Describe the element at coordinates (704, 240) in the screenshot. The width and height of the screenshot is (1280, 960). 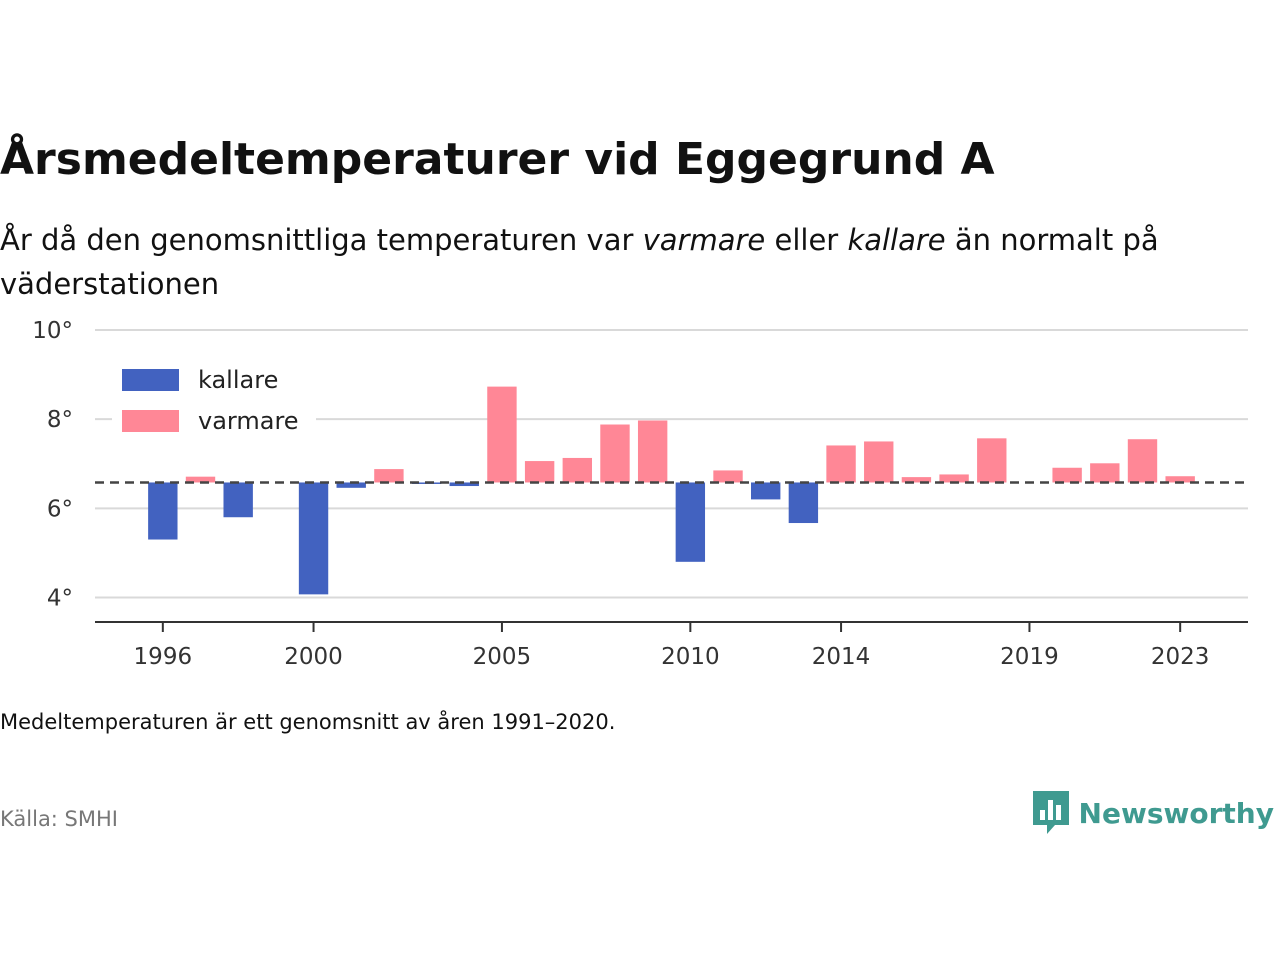
I see `subtitle-warm: varmare` at that location.